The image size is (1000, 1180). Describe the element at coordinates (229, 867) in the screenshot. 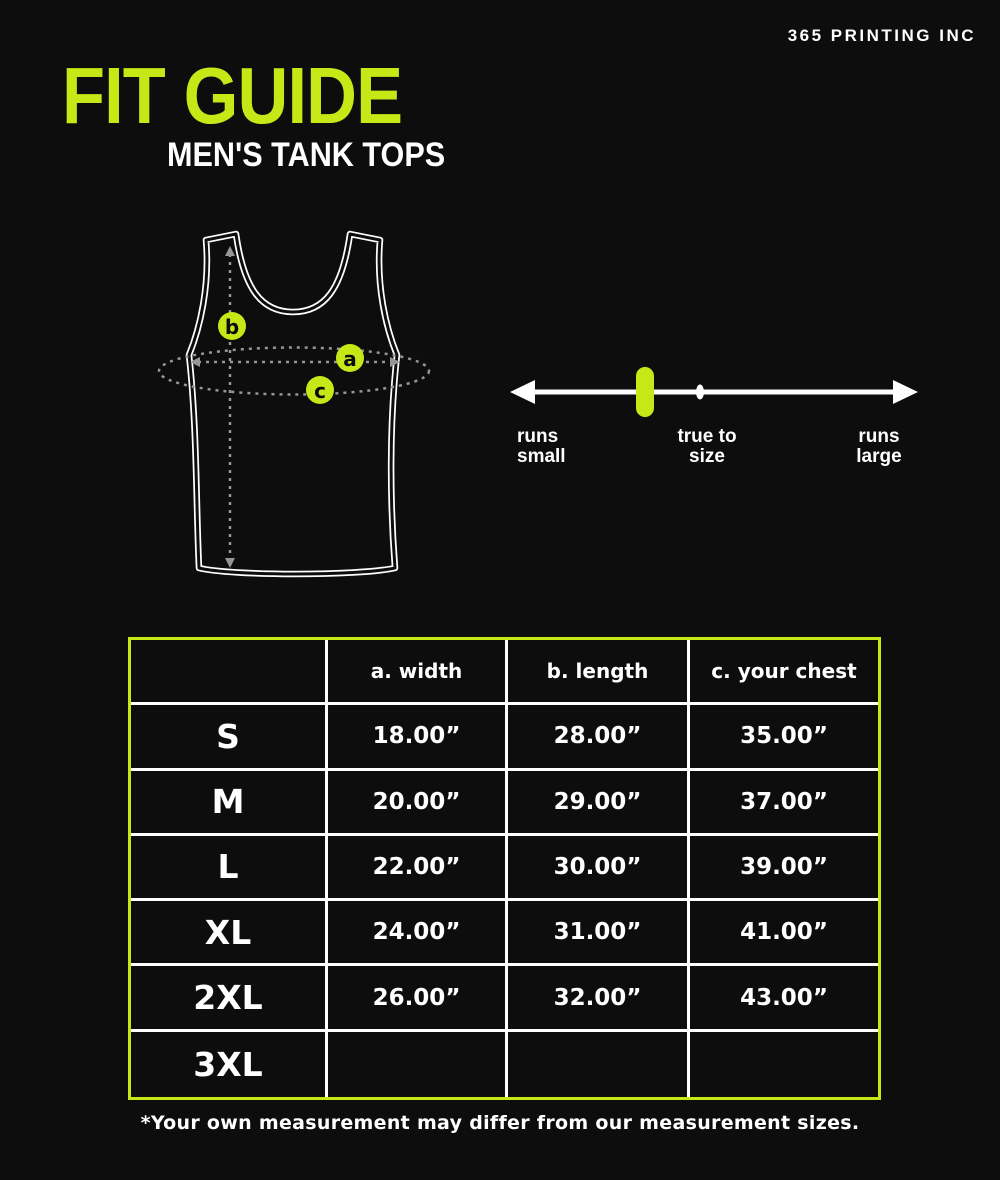

I see `size-cell: L` at that location.